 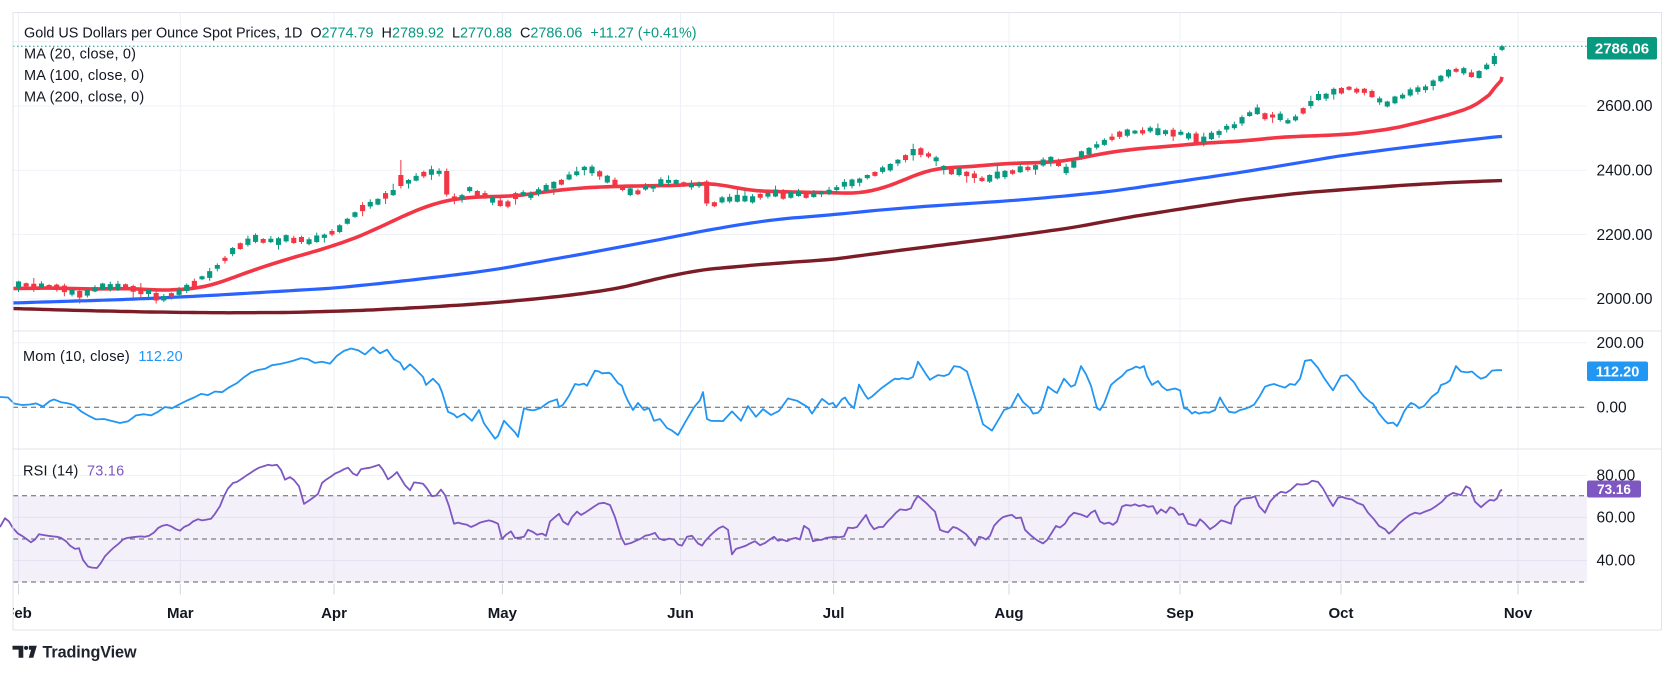 What do you see at coordinates (1518, 613) in the screenshot?
I see `svg-text: Nov` at bounding box center [1518, 613].